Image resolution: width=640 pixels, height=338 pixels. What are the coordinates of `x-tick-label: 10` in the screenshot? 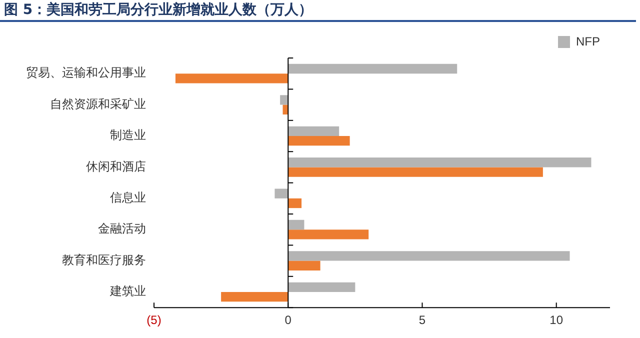 It's located at (557, 320).